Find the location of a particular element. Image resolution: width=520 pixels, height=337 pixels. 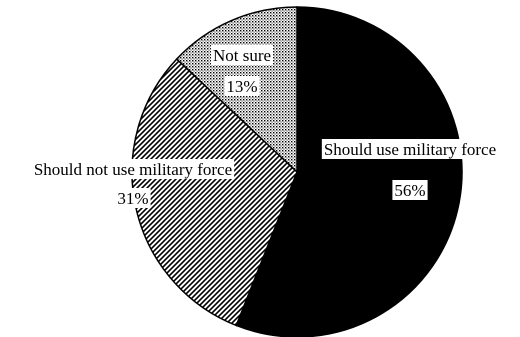

slice-label-group: Should not use military force is located at coordinates (133, 169).